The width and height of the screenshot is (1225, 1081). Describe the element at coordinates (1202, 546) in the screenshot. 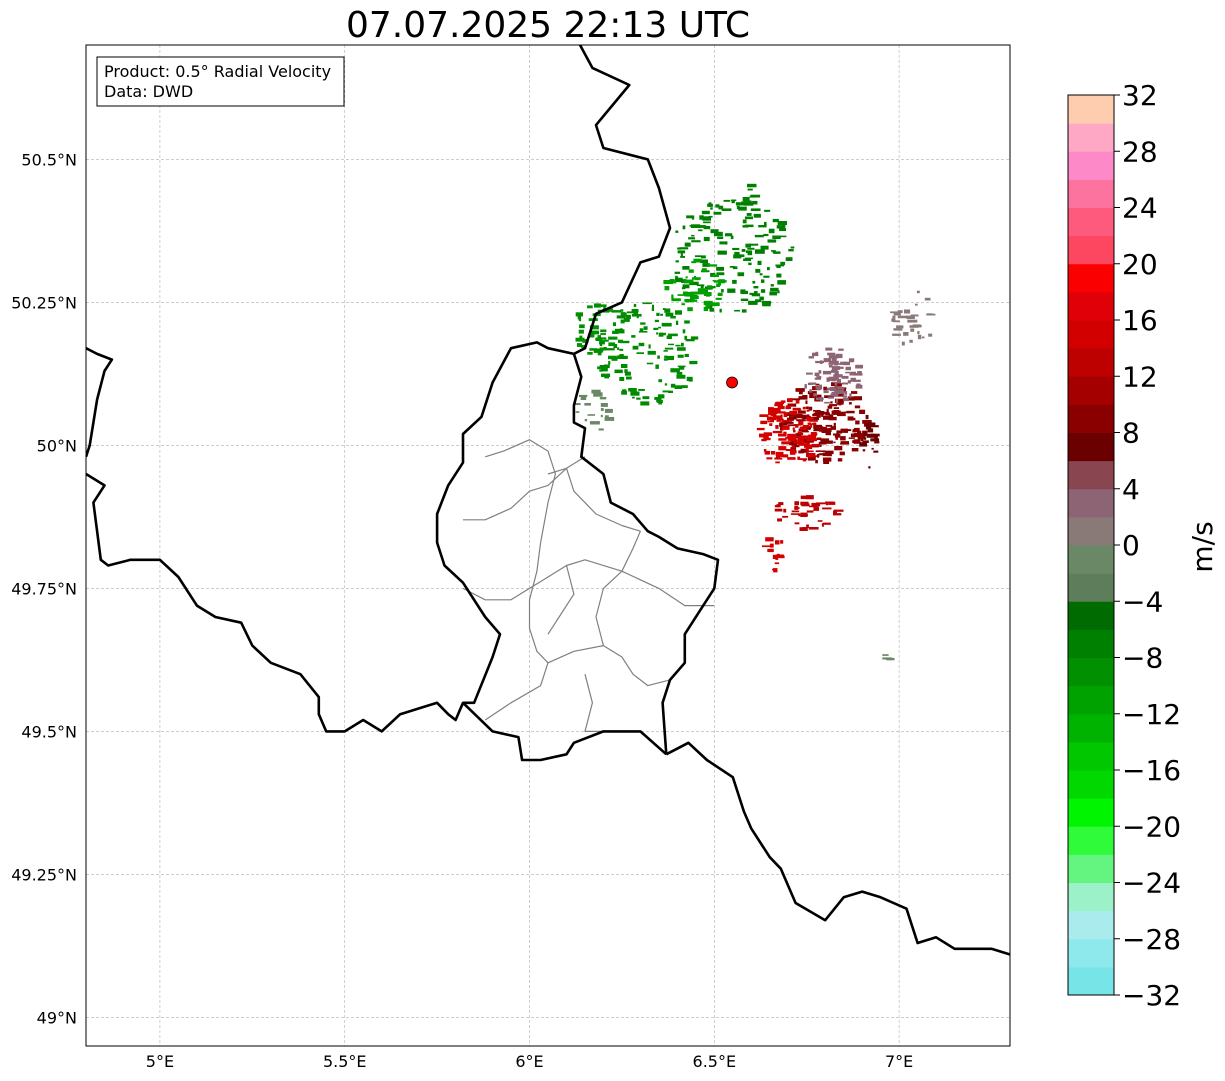

I see `colorbar-unit-label: m/s` at that location.